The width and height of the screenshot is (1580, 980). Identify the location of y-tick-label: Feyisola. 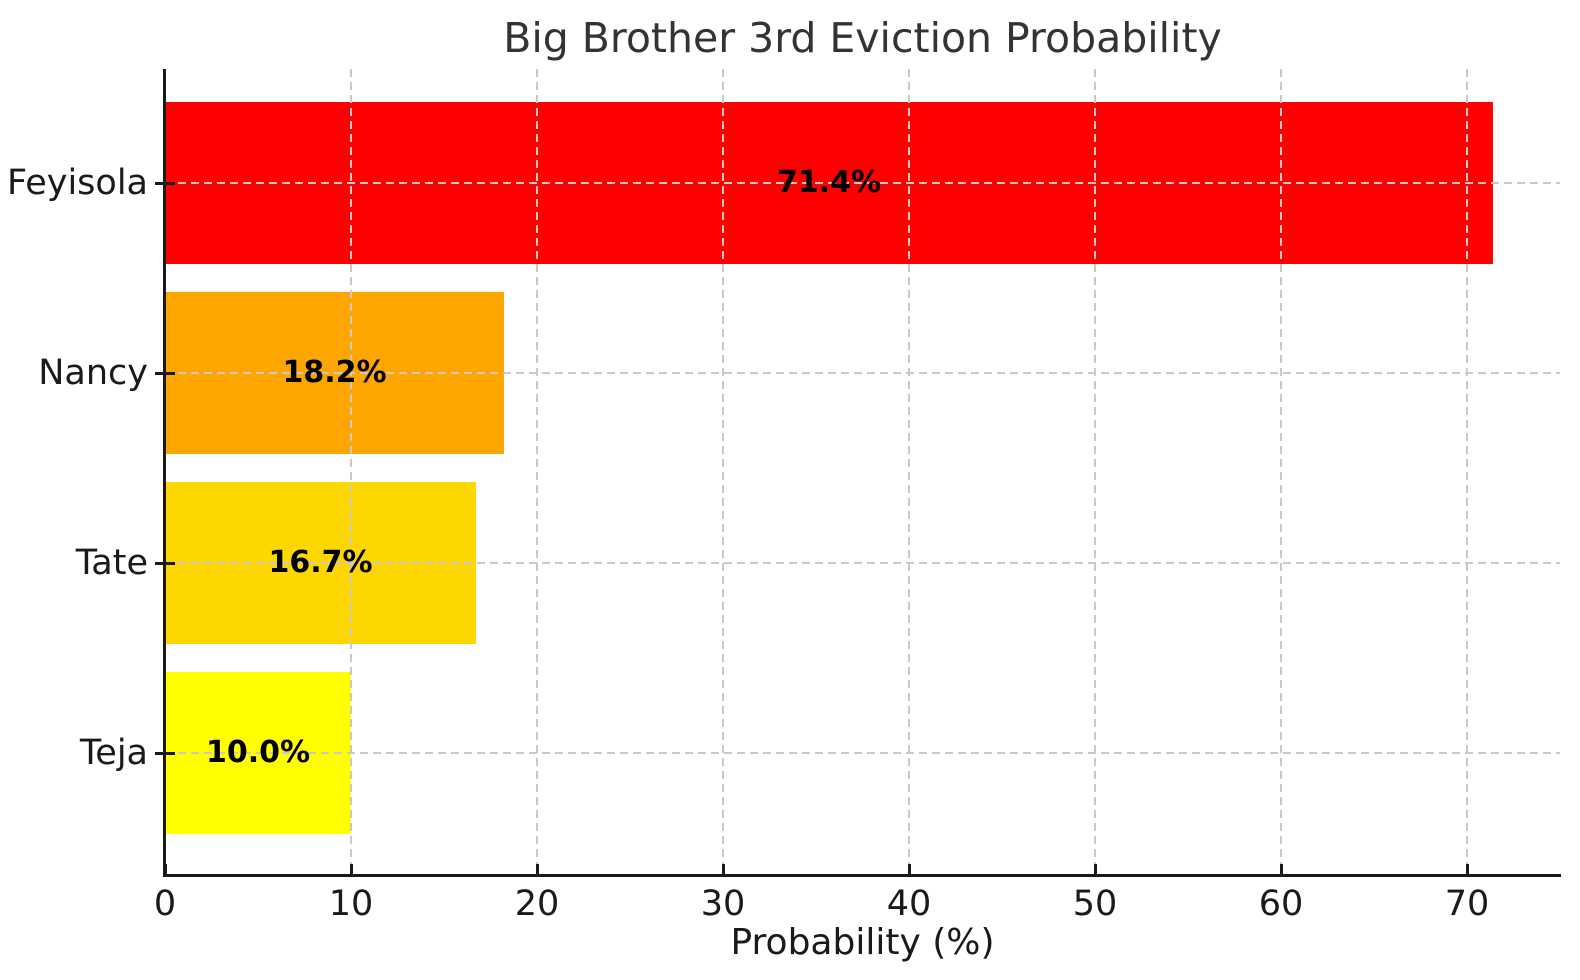
(77, 183).